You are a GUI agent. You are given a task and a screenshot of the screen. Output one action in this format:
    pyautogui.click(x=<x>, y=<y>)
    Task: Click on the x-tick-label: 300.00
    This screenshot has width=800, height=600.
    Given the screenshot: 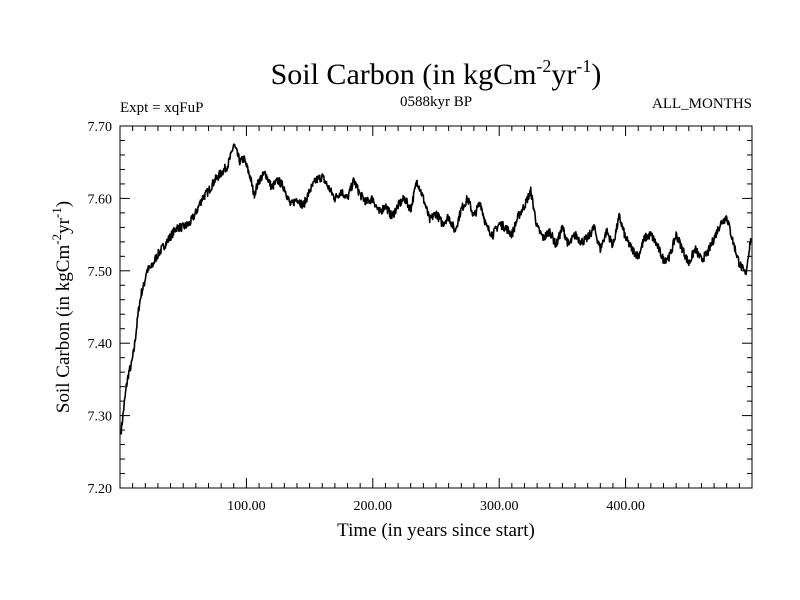 What is the action you would take?
    pyautogui.click(x=499, y=506)
    